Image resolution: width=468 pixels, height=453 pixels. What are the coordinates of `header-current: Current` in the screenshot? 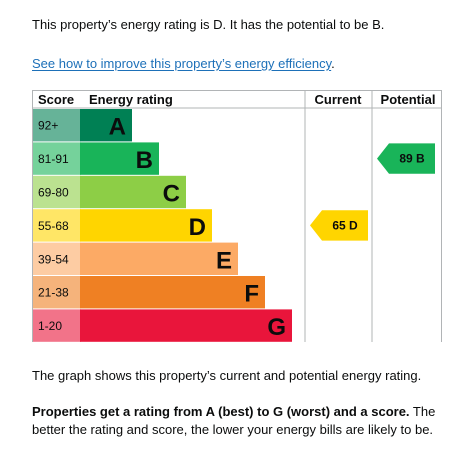 It's located at (339, 99).